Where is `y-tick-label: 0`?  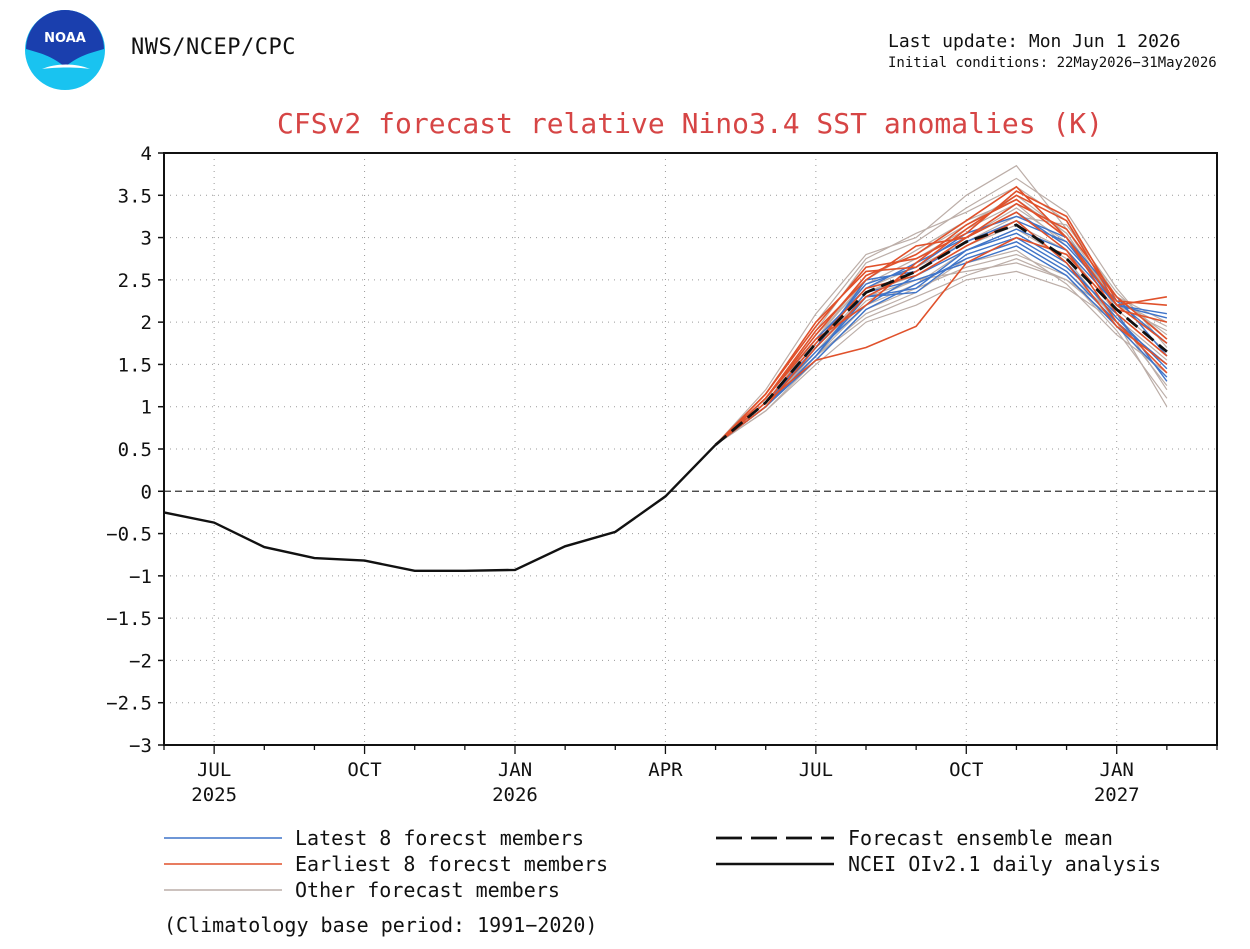 y-tick-label: 0 is located at coordinates (146, 492).